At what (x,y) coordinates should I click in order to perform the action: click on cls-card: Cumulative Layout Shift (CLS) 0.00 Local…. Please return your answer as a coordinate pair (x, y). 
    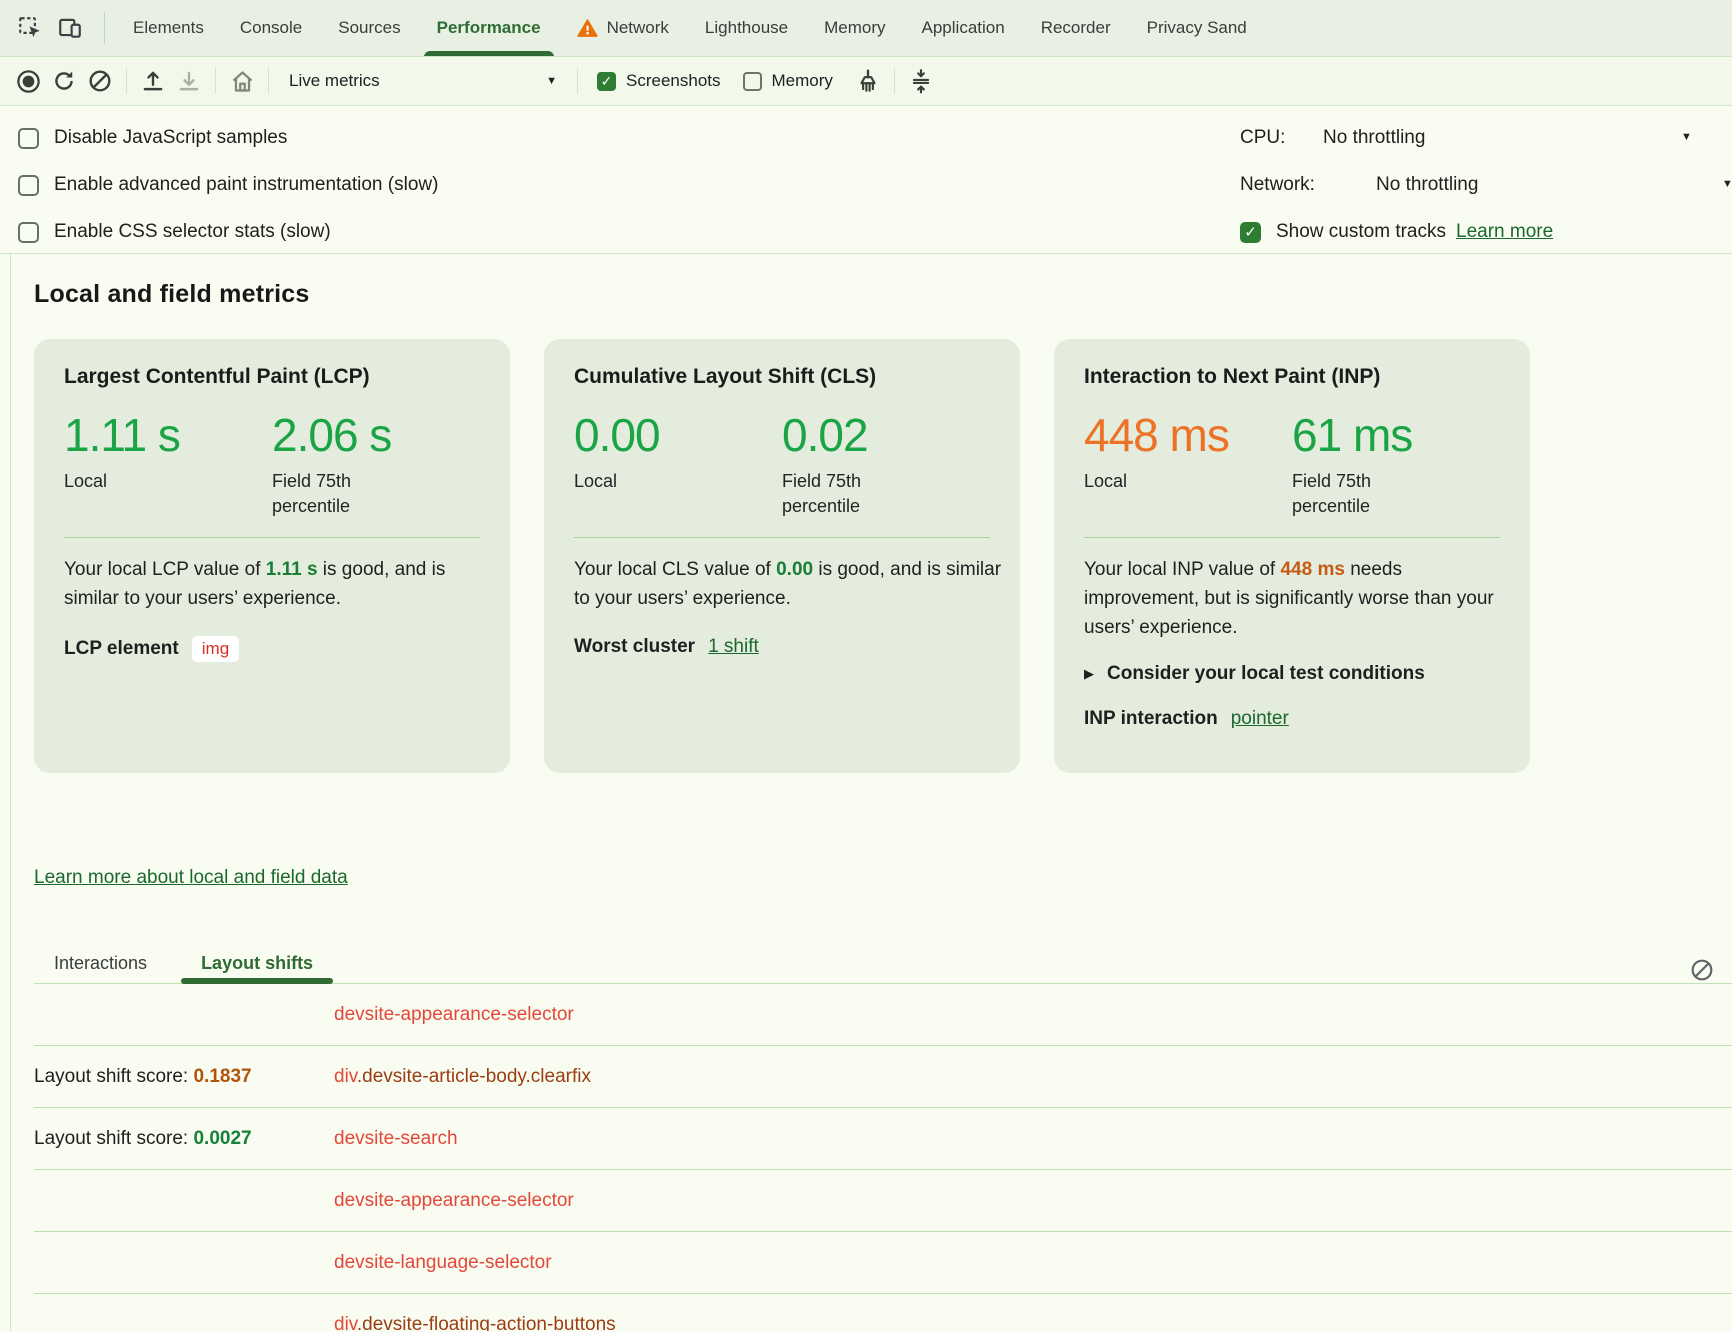
    Looking at the image, I should click on (782, 556).